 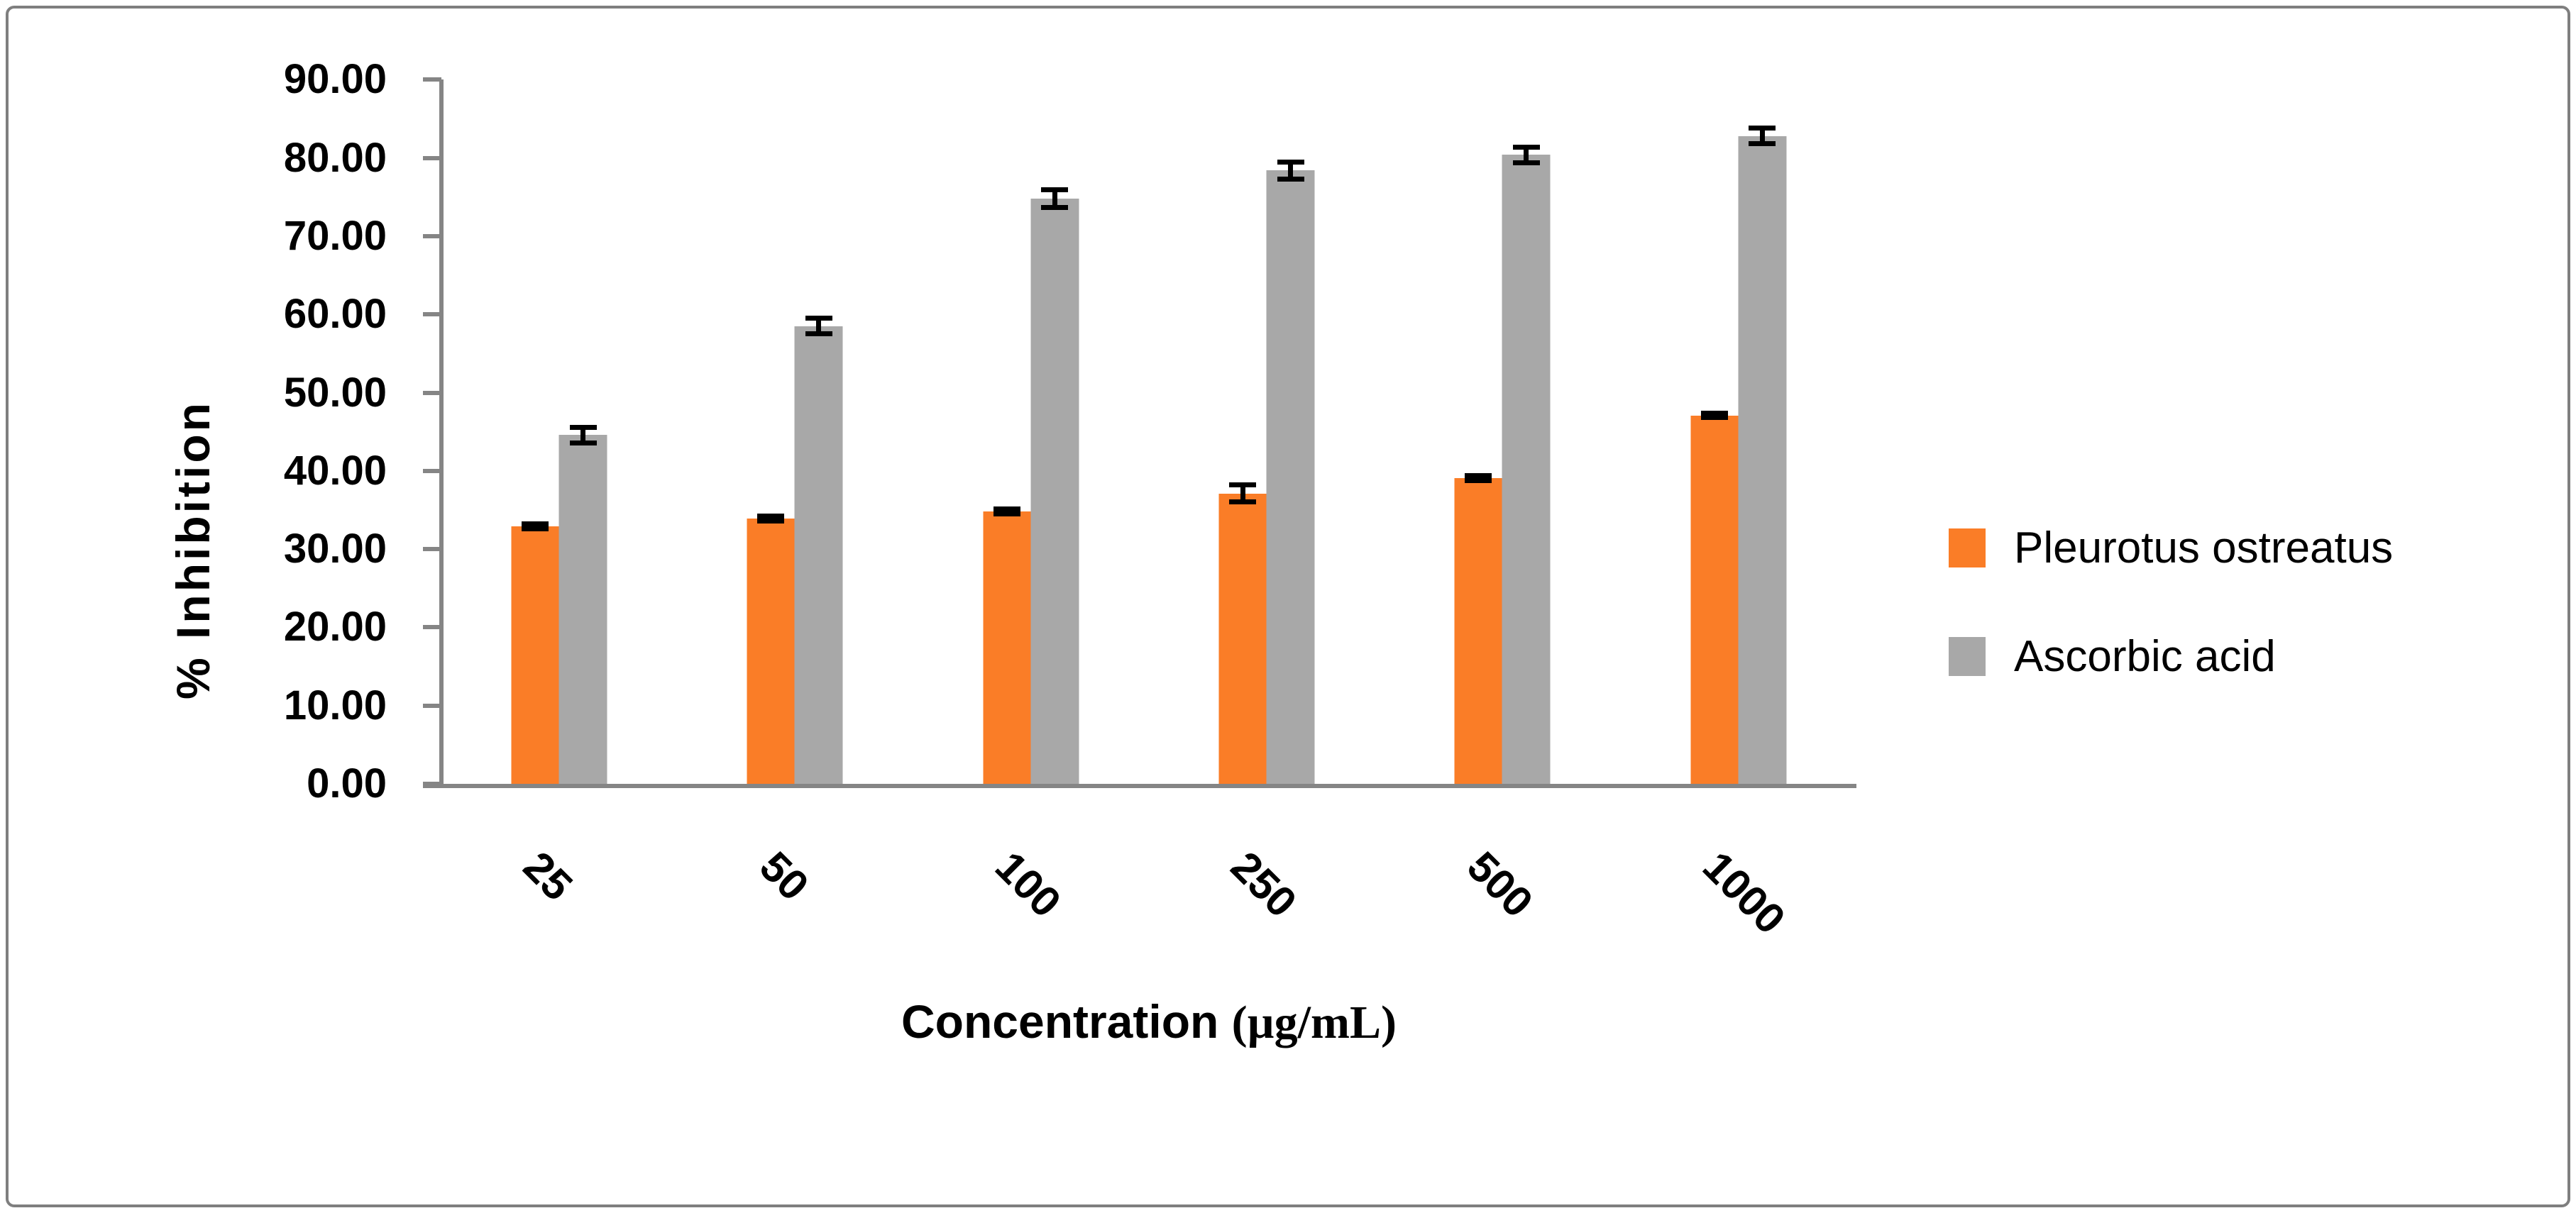 I want to click on legend-label-pleurotus-ostreatus: Pleurotus ostreatus, so click(x=2204, y=548).